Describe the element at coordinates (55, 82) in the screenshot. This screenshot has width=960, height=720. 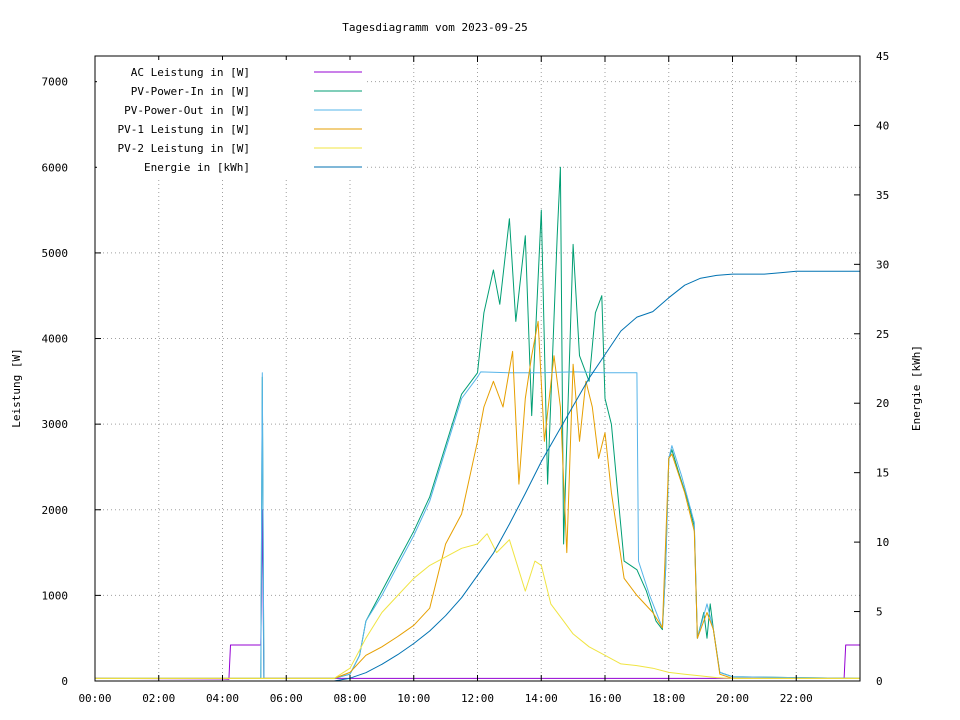
I see `y-tick-label: 7000` at that location.